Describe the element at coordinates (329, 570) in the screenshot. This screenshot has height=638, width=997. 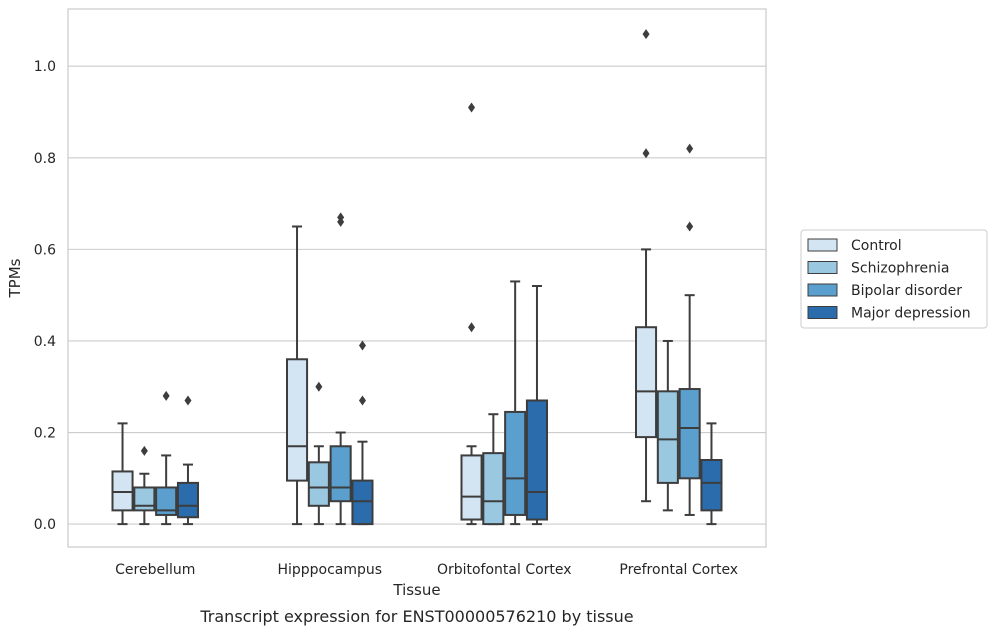
I see `x-tick-label: Hipppocampus` at that location.